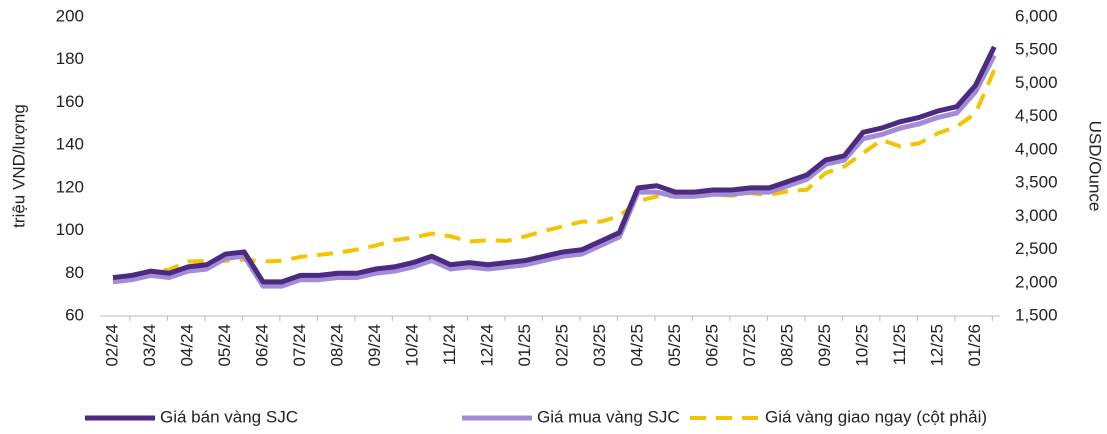  Describe the element at coordinates (936, 345) in the screenshot. I see `x-tick-label: 12/25` at that location.